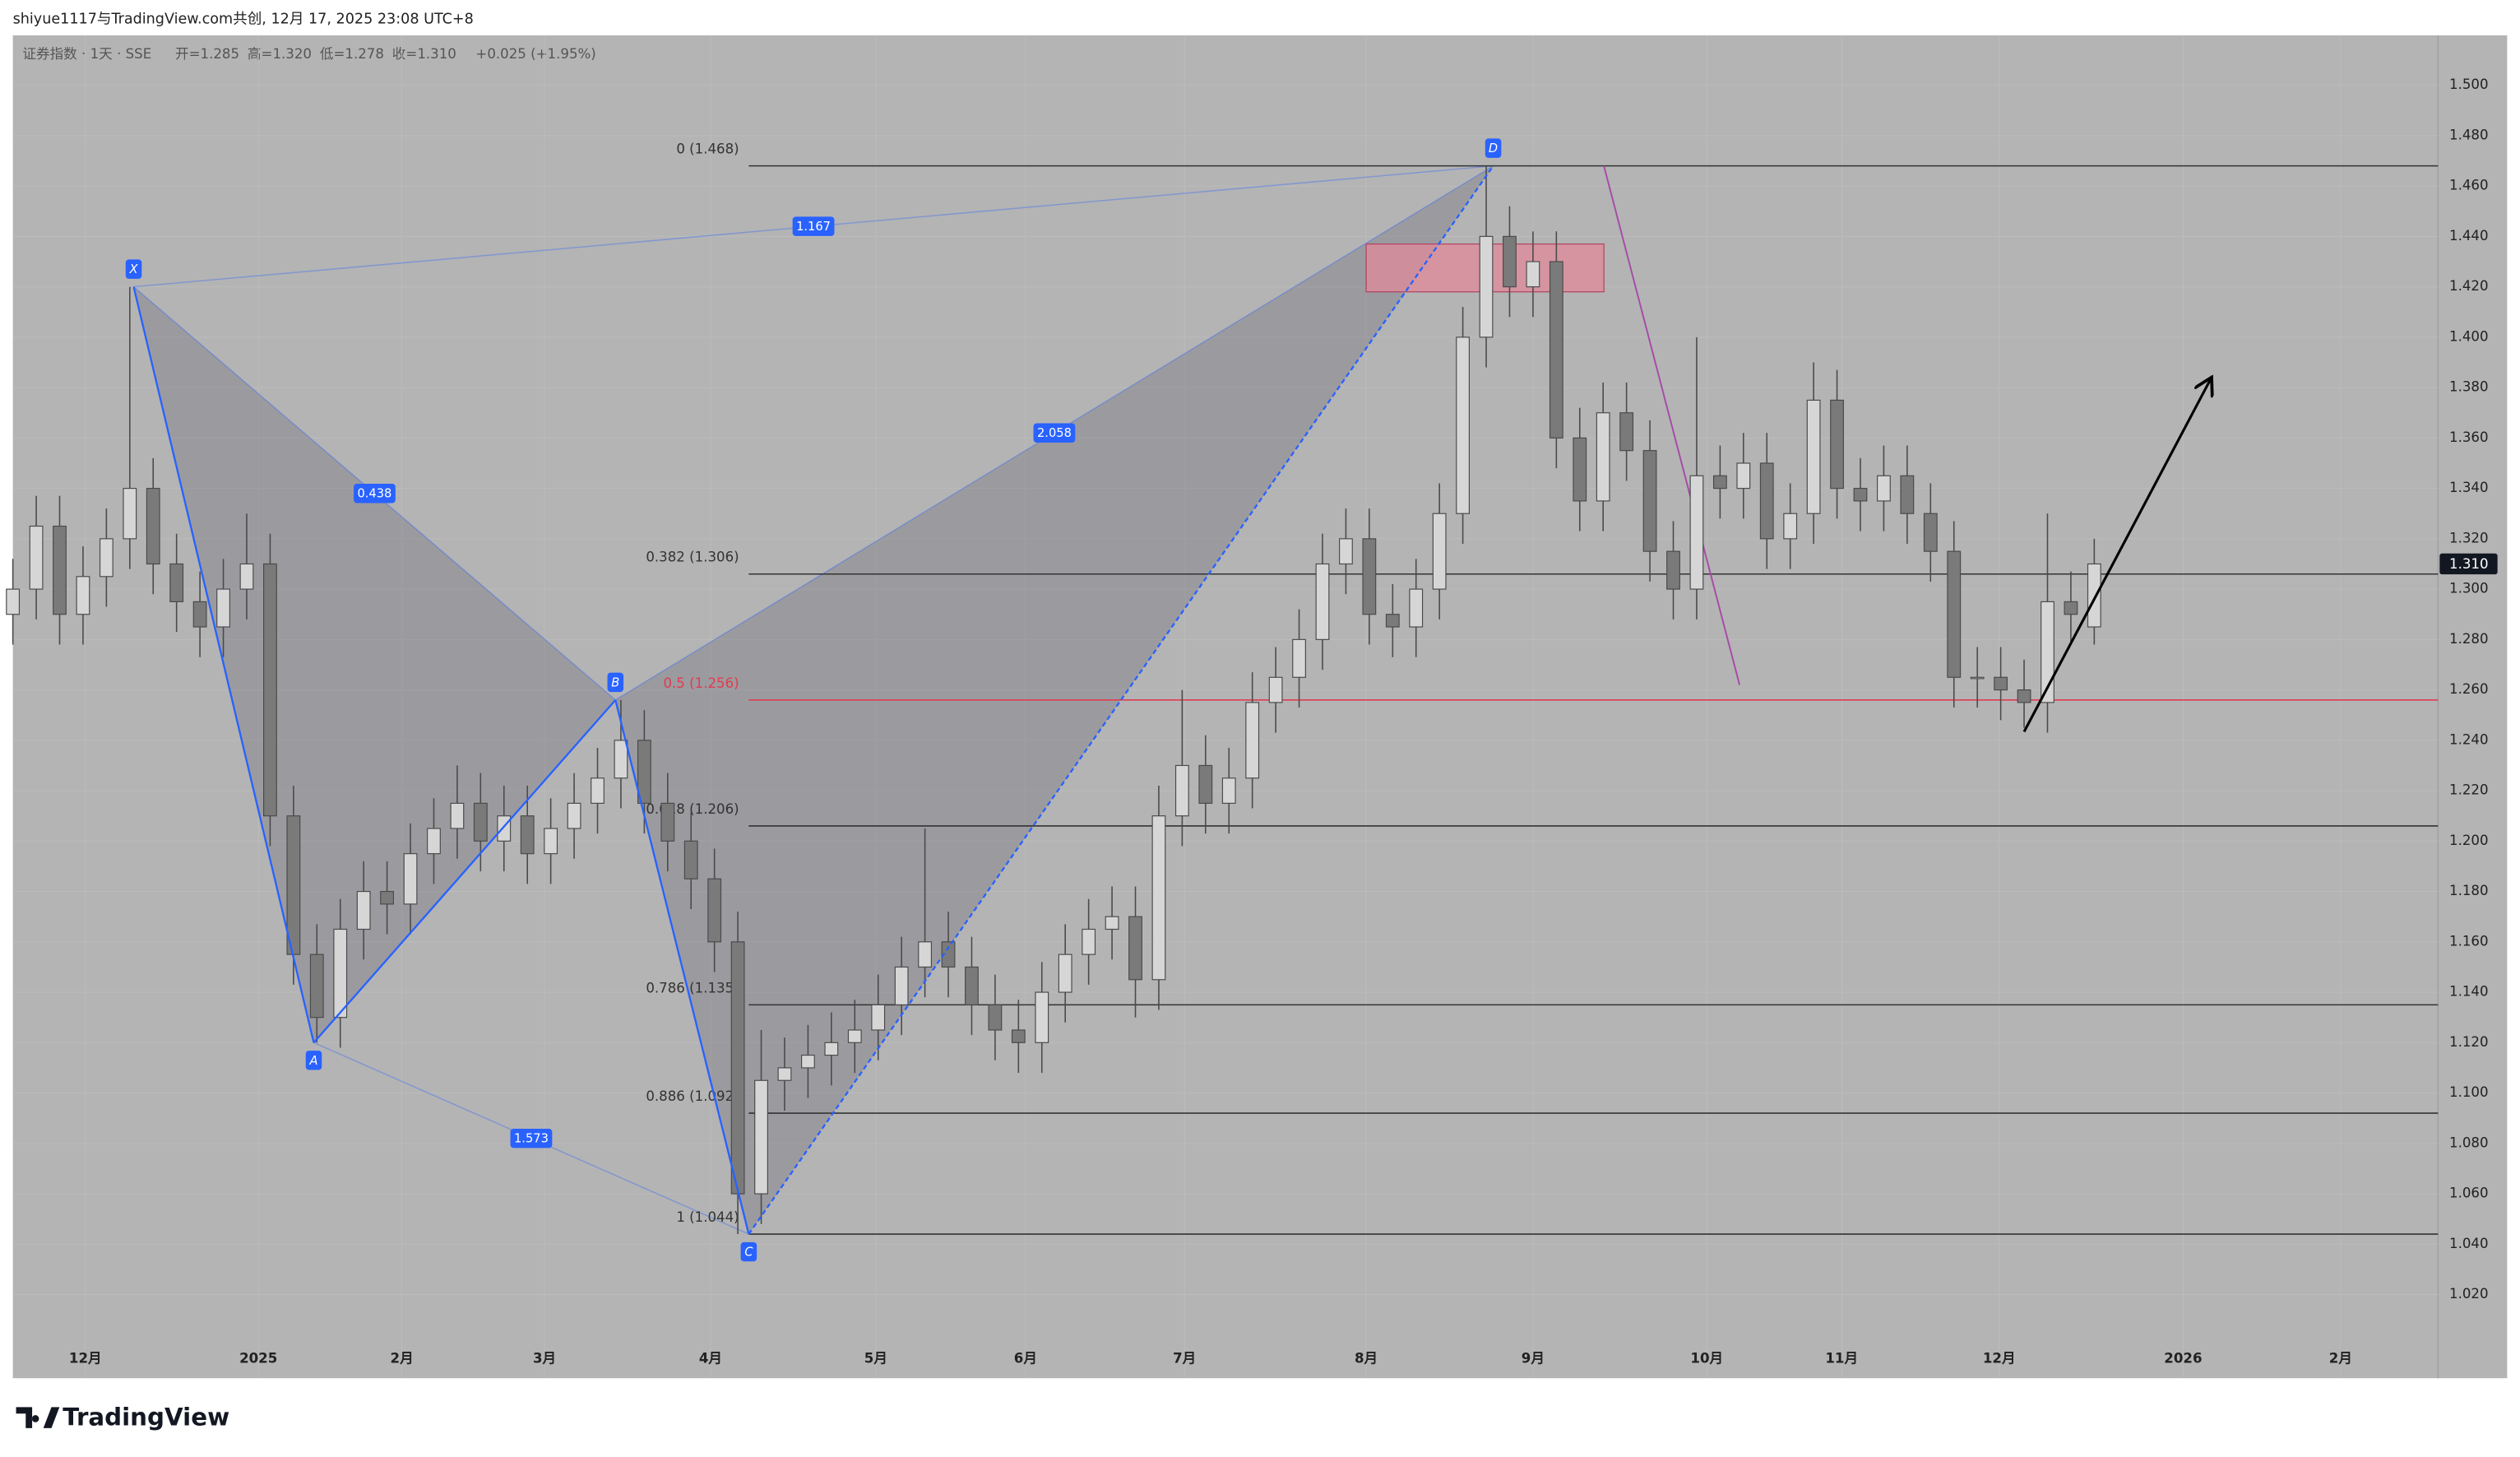 The image size is (2520, 1457). Describe the element at coordinates (352, 54) in the screenshot. I see `legend-low: 低=1.278` at that location.